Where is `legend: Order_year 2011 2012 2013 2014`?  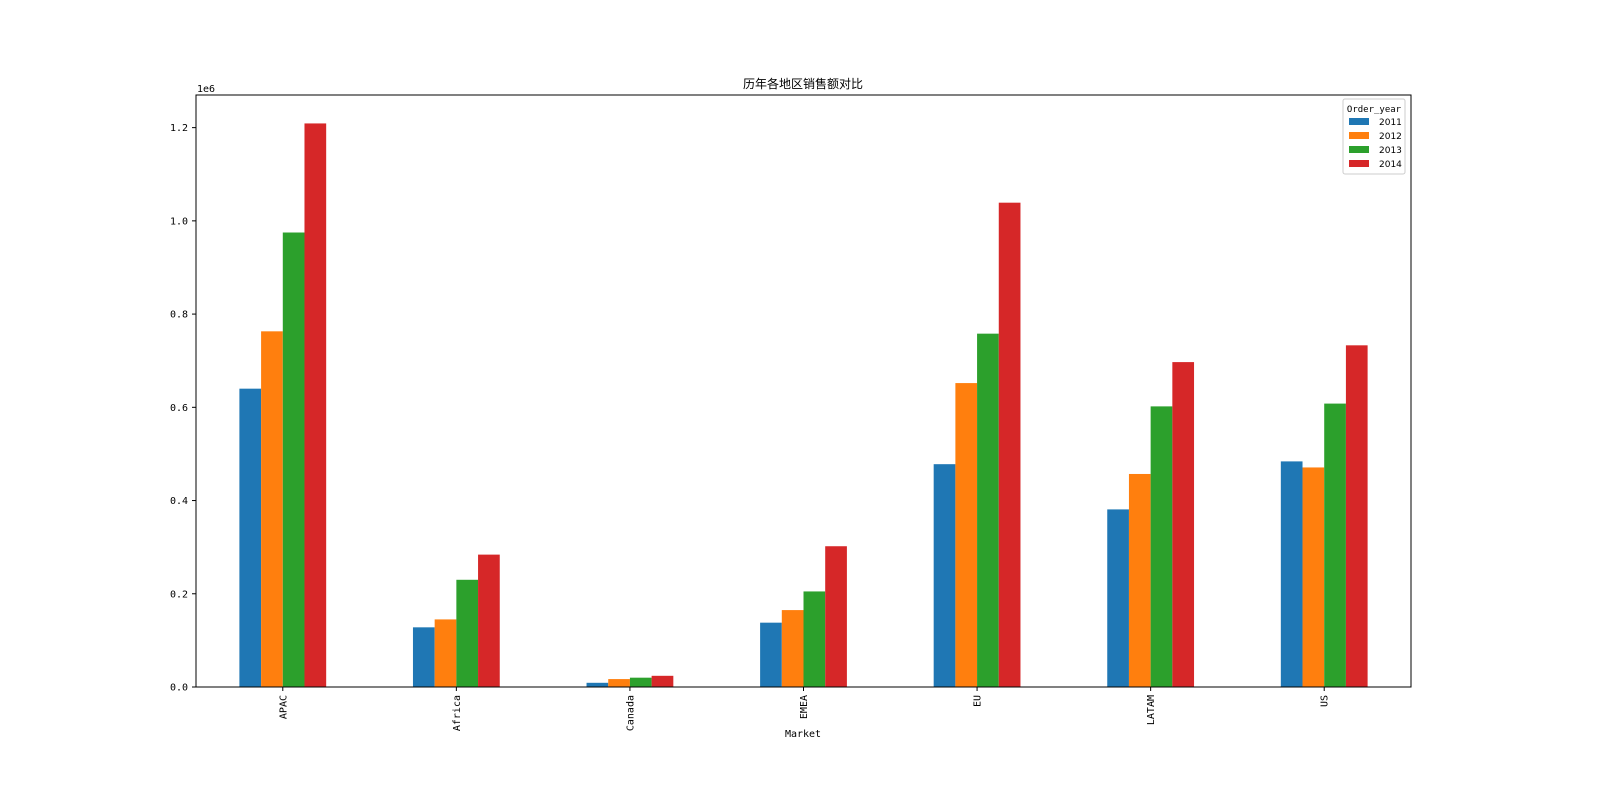
legend: Order_year 2011 2012 2013 2014 is located at coordinates (1374, 136).